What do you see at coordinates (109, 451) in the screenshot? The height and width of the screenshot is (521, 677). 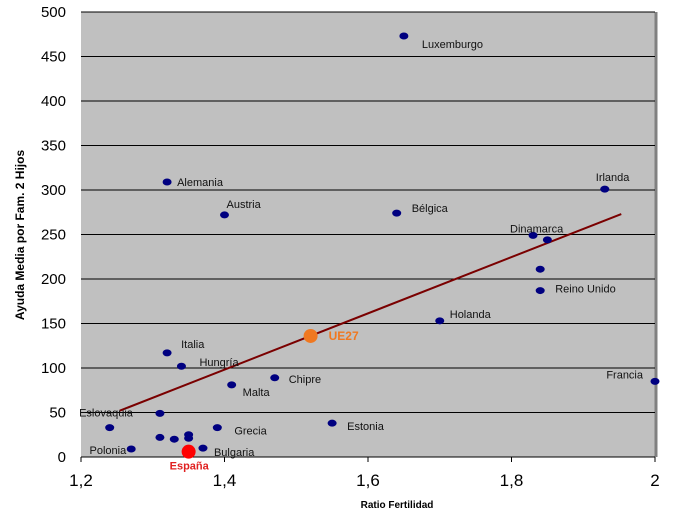 I see `point-label: Polonia` at bounding box center [109, 451].